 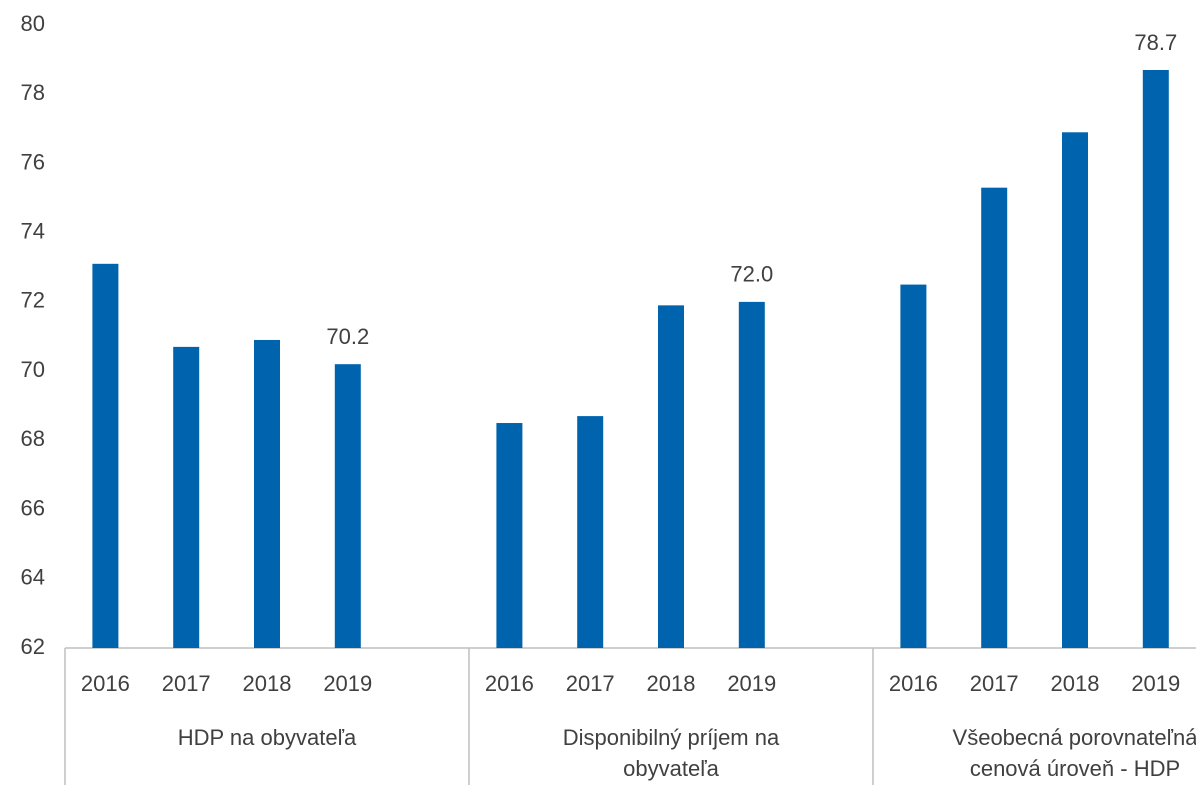 What do you see at coordinates (33, 300) in the screenshot?
I see `y-tick-label: 72` at bounding box center [33, 300].